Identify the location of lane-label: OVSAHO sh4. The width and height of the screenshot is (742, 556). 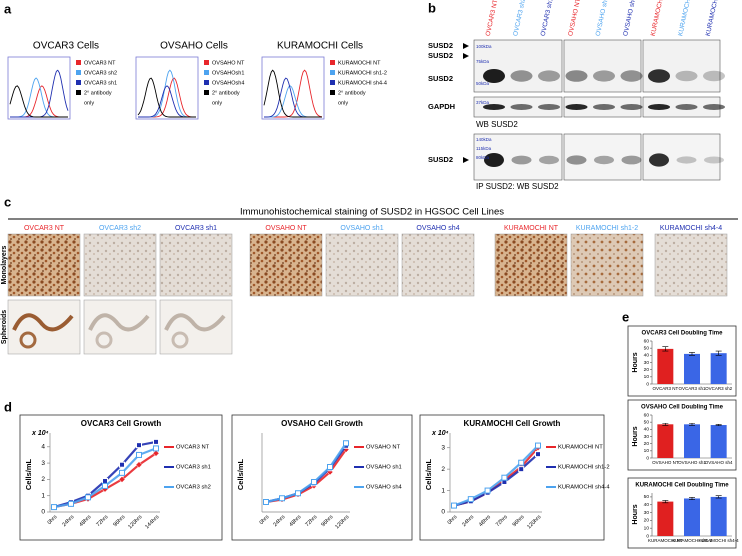
(629, 18).